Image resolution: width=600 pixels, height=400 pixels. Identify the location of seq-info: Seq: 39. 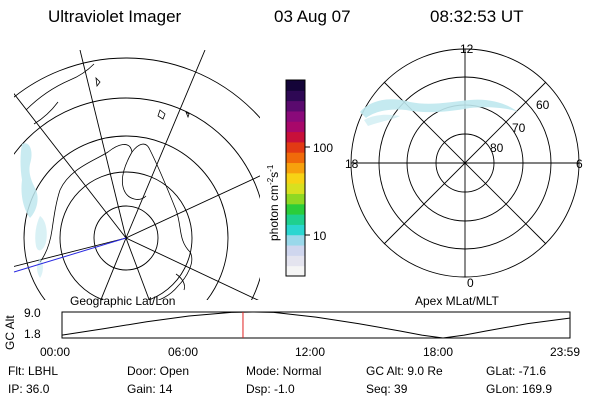
(387, 389).